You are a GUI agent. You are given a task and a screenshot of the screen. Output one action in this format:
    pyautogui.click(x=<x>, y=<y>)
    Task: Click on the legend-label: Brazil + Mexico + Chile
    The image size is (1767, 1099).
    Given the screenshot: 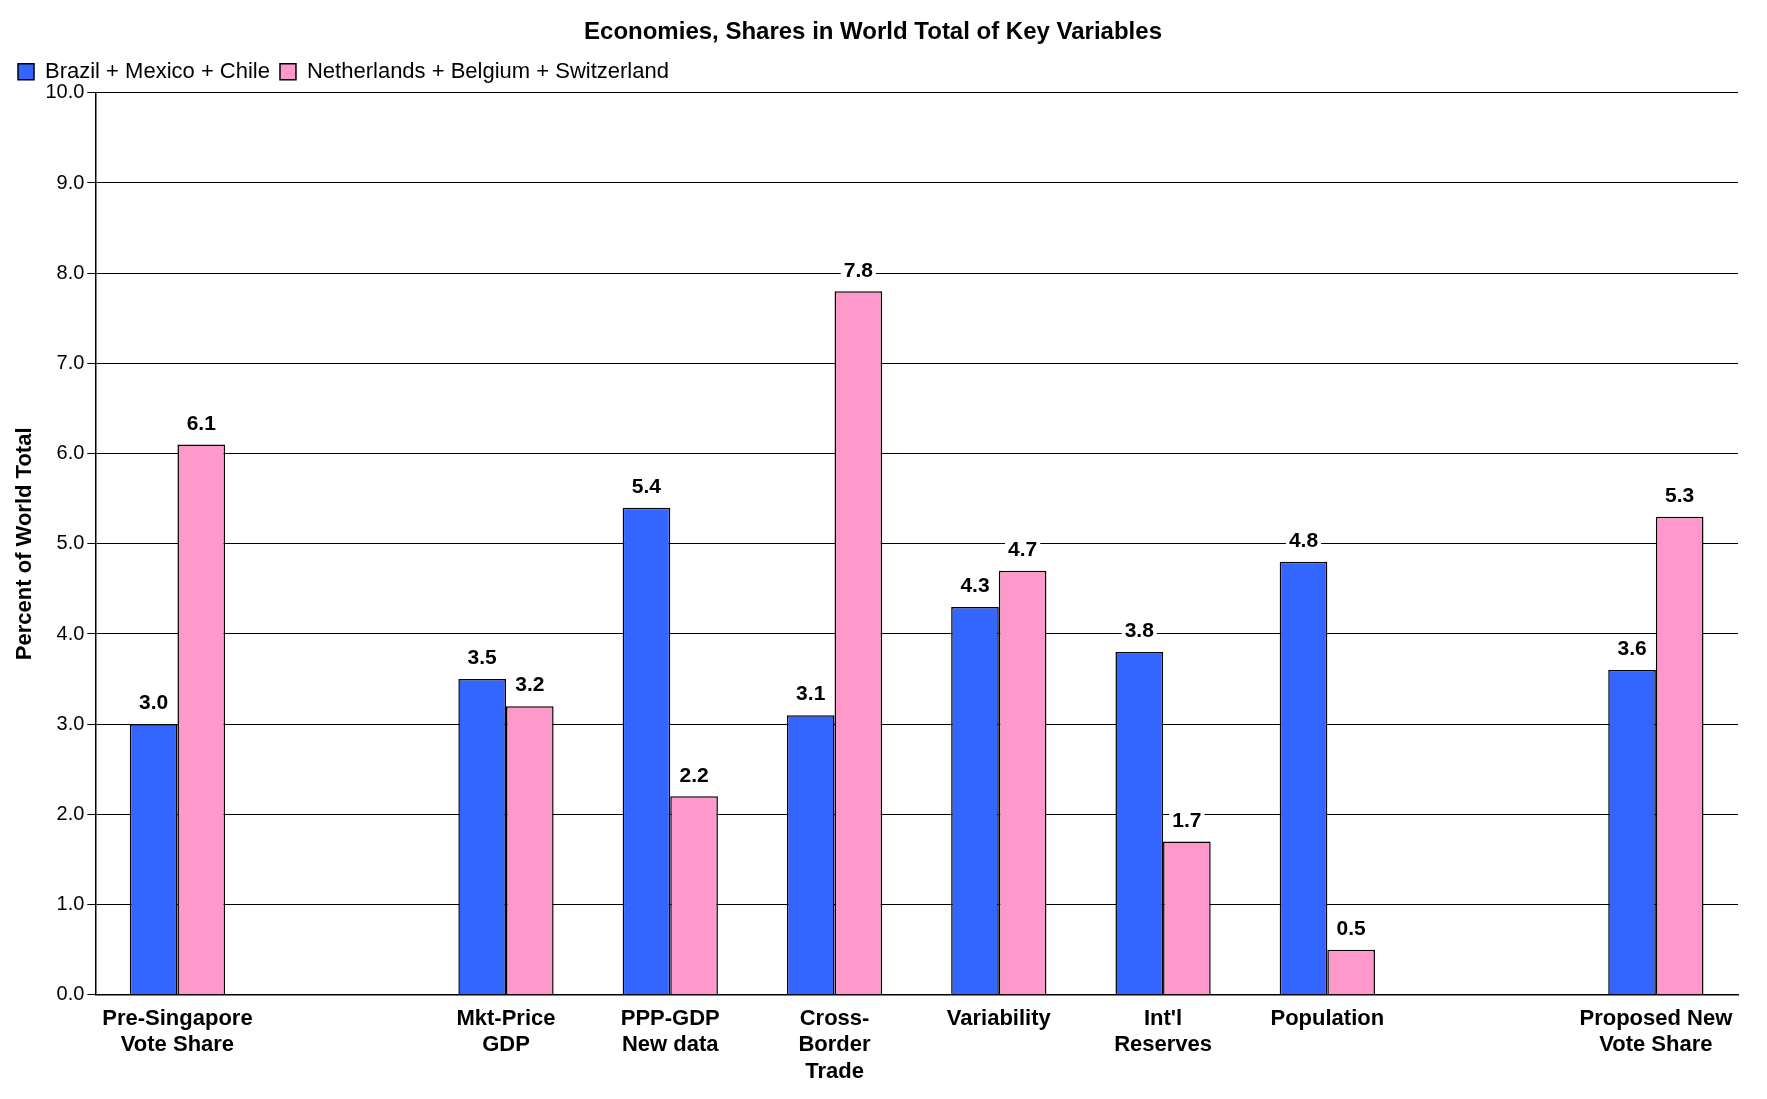 What is the action you would take?
    pyautogui.click(x=157, y=70)
    